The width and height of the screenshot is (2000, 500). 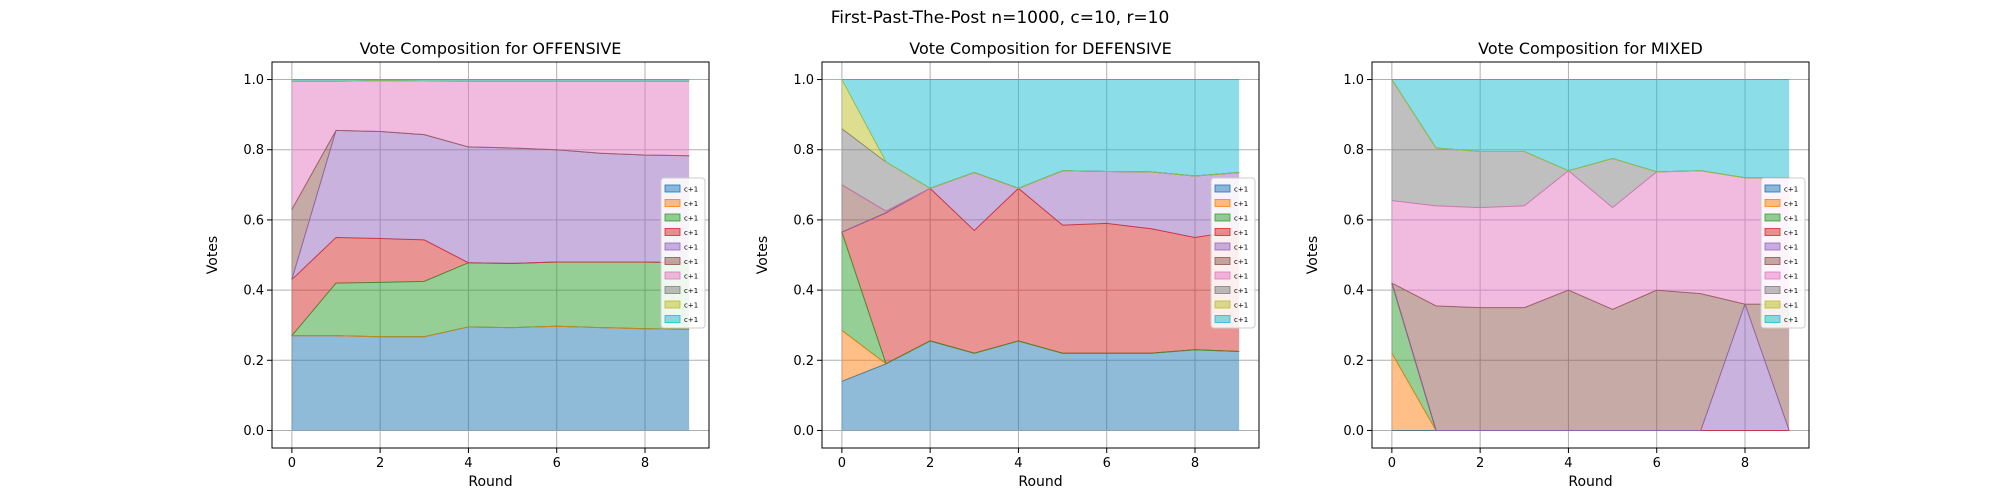 I want to click on chart-title: Vote Composition for DEFENSIVE, so click(x=1040, y=48).